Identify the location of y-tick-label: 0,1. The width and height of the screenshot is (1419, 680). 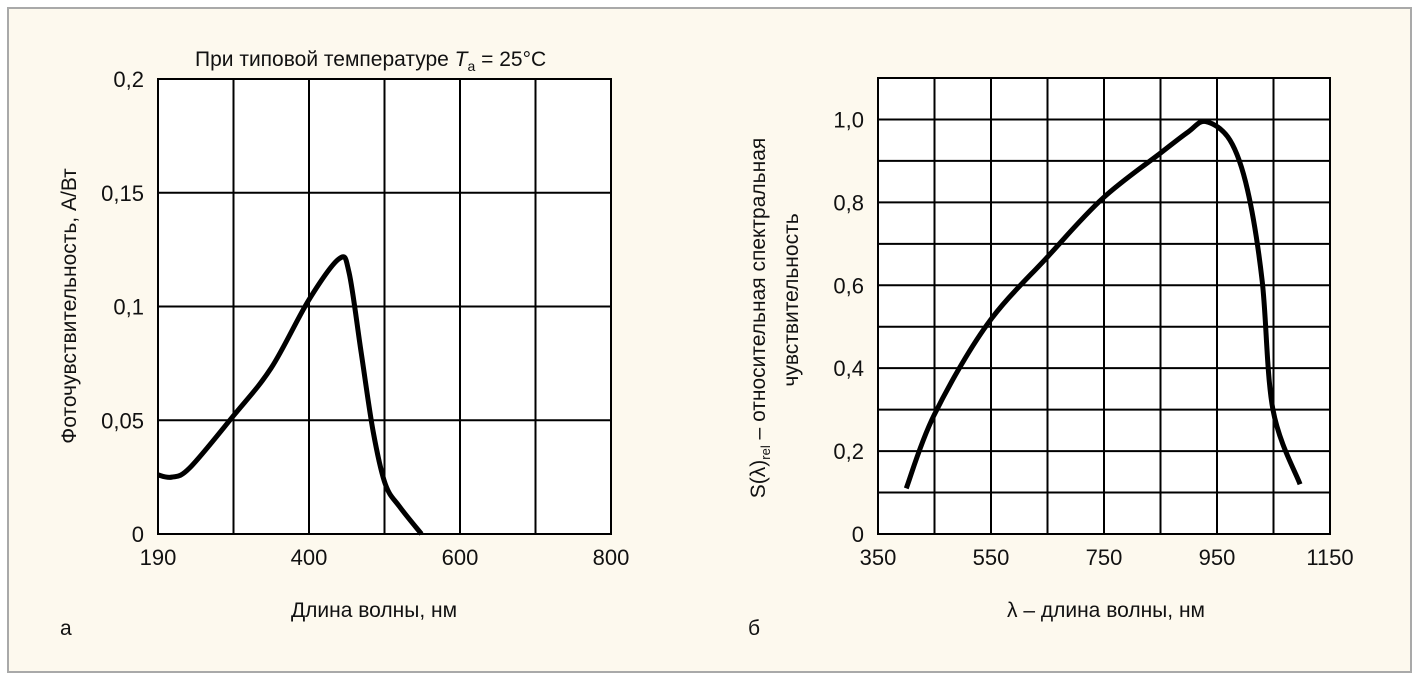
(128, 307).